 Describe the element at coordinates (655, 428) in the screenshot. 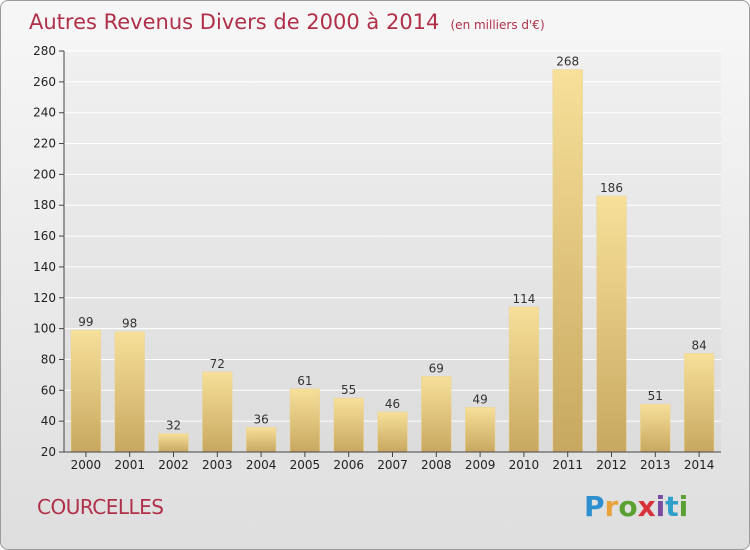

I see `bar-2013` at that location.